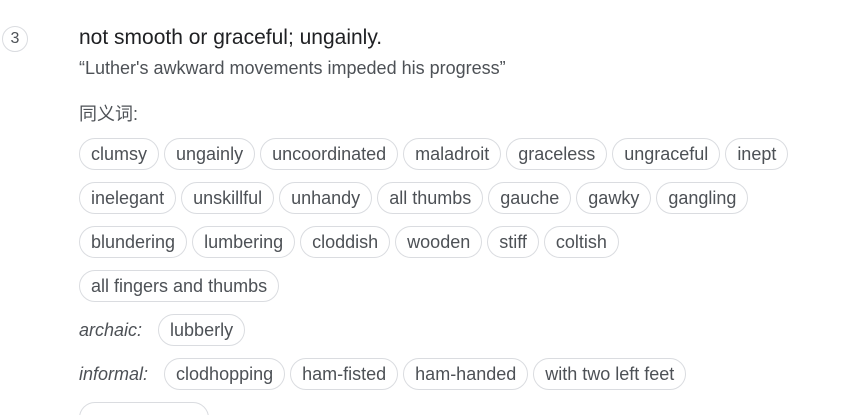 Image resolution: width=857 pixels, height=415 pixels. Describe the element at coordinates (702, 198) in the screenshot. I see `synonym-chip: gangling` at that location.